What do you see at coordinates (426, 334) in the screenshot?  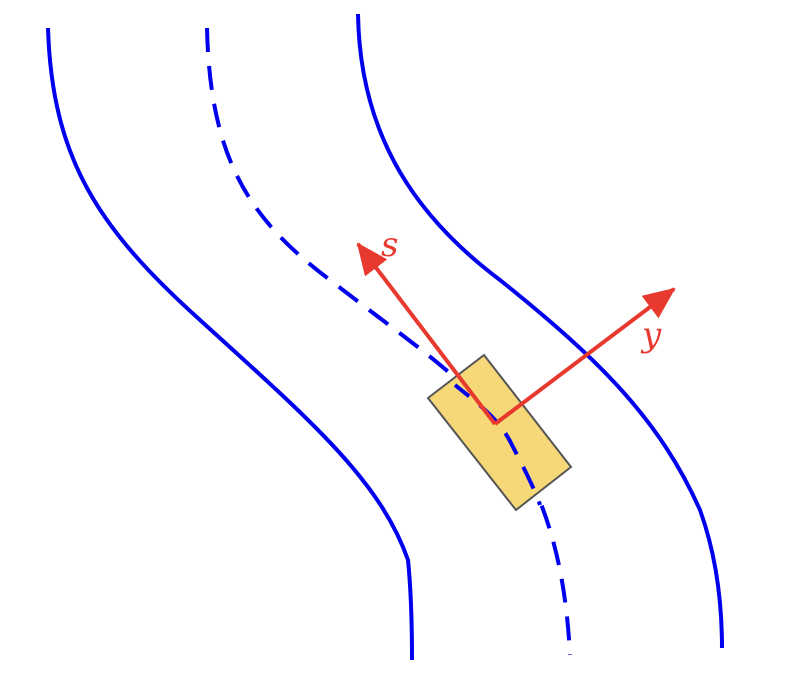 I see `s-axis-arrow` at bounding box center [426, 334].